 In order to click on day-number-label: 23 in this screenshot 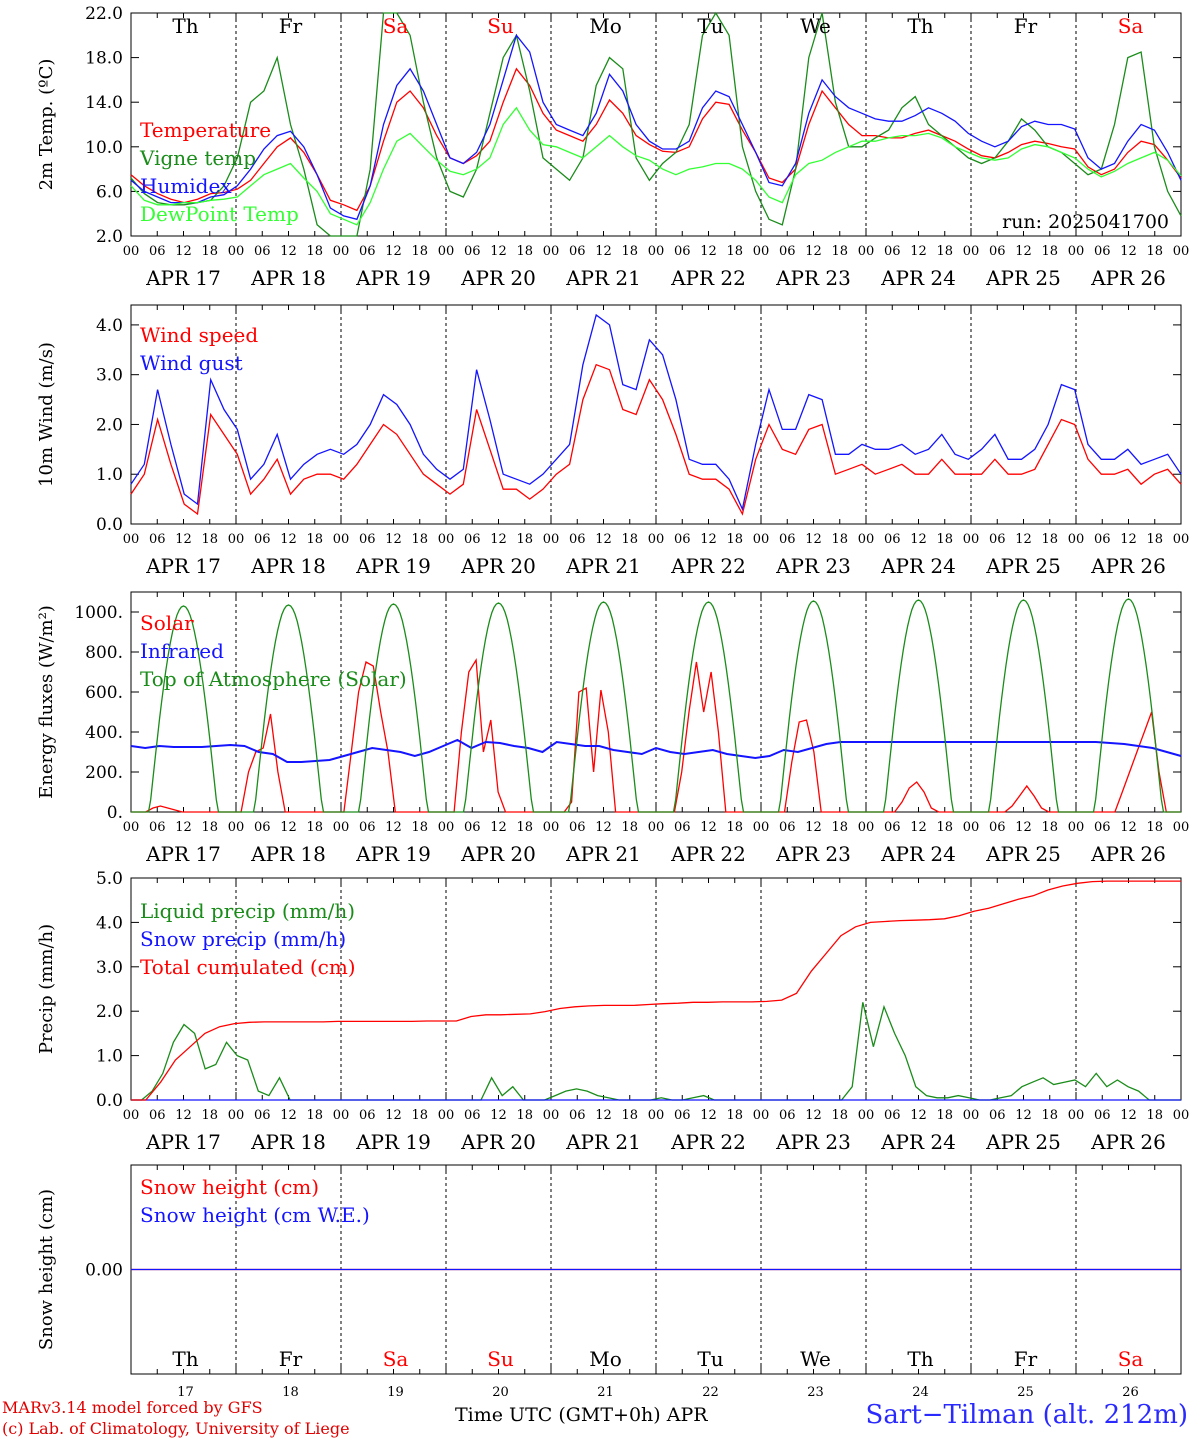, I will do `click(815, 1392)`.